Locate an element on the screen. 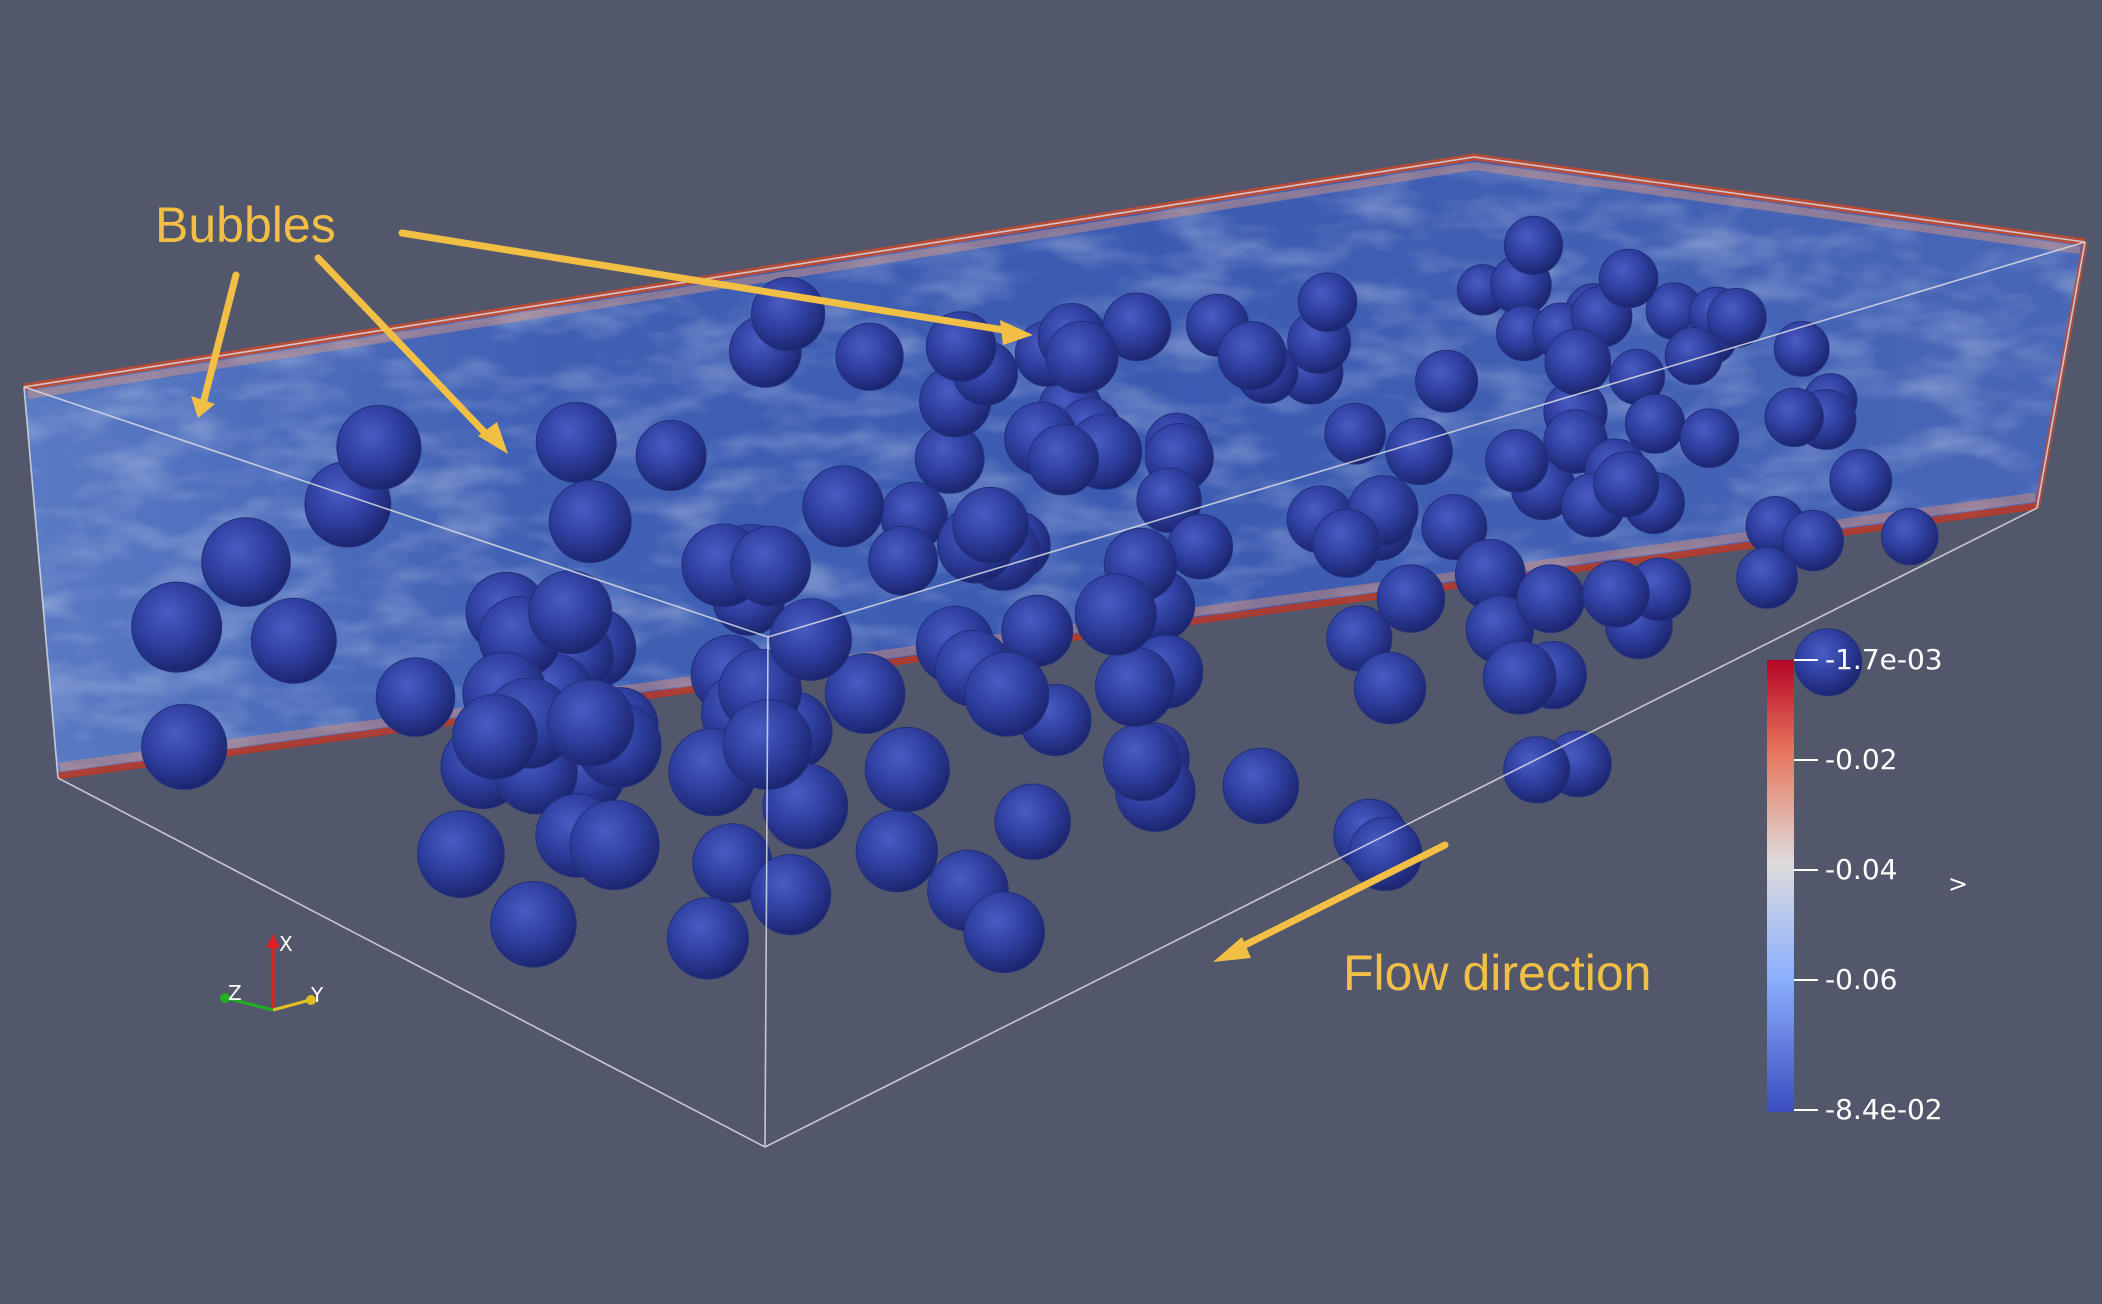 This screenshot has width=2102, height=1304. axis-y-label: Y is located at coordinates (317, 995).